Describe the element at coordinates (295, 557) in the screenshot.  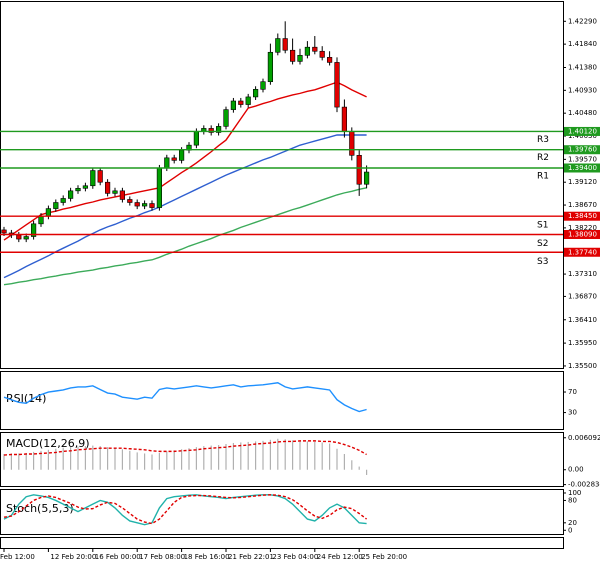
I see `x-tick-label: 23 Feb 04:00` at that location.